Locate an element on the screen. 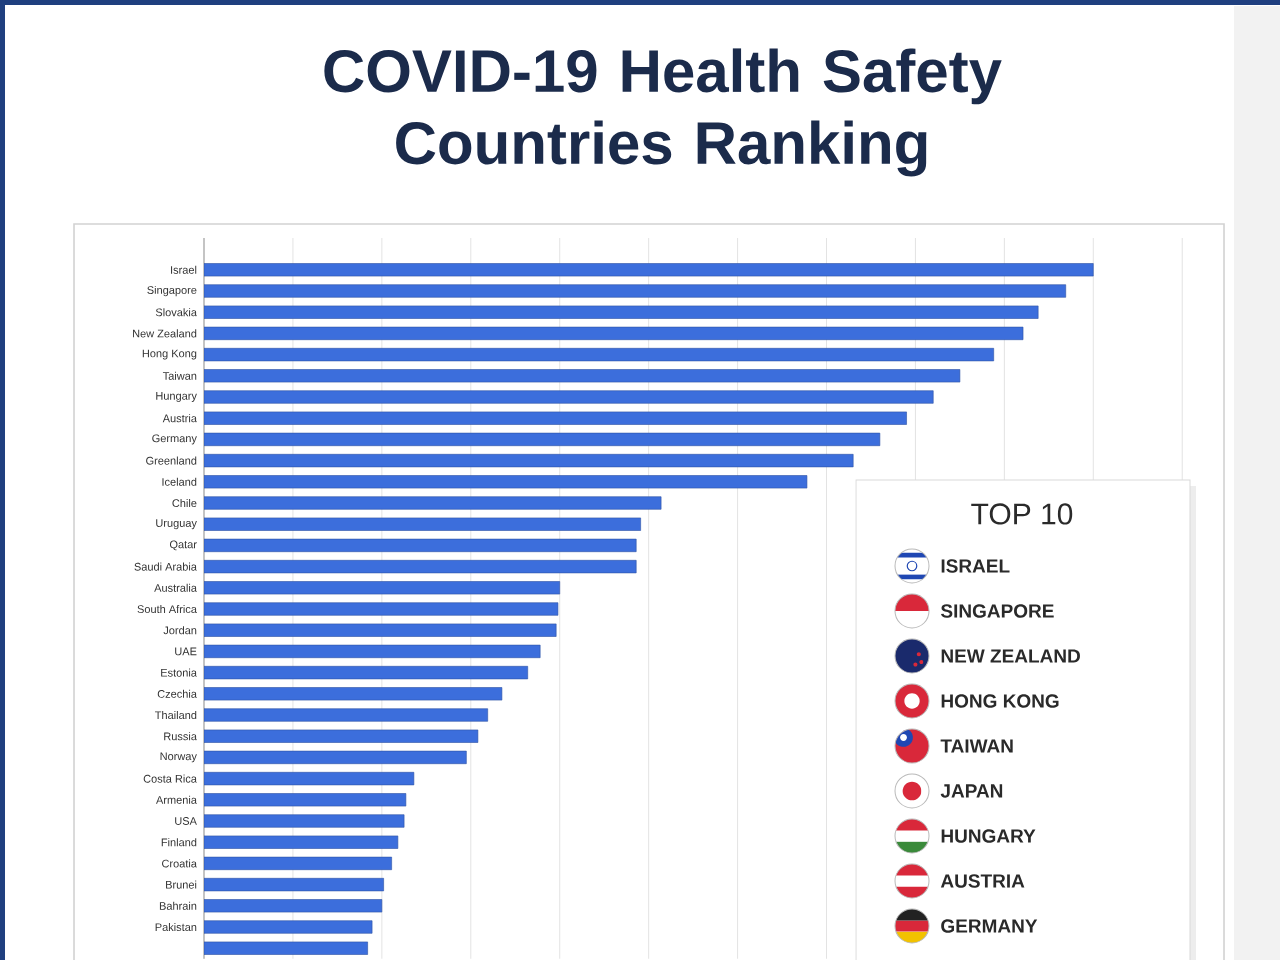 The image size is (1280, 960). annotation: GERMANY is located at coordinates (989, 926).